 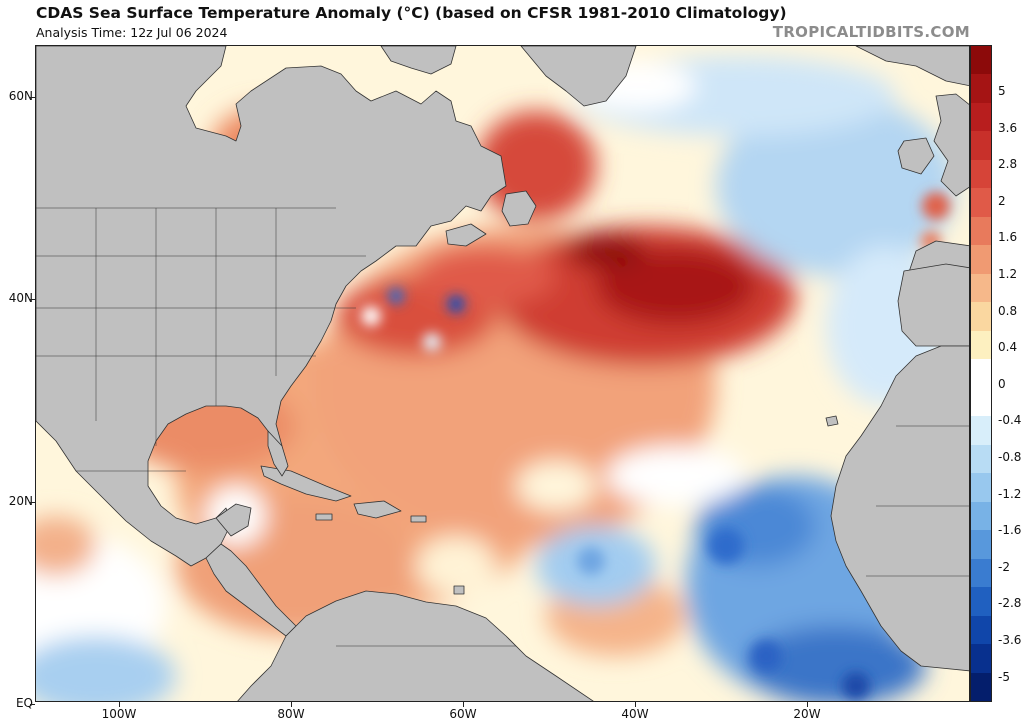 I want to click on colorbar-label: 2.8, so click(x=1008, y=164).